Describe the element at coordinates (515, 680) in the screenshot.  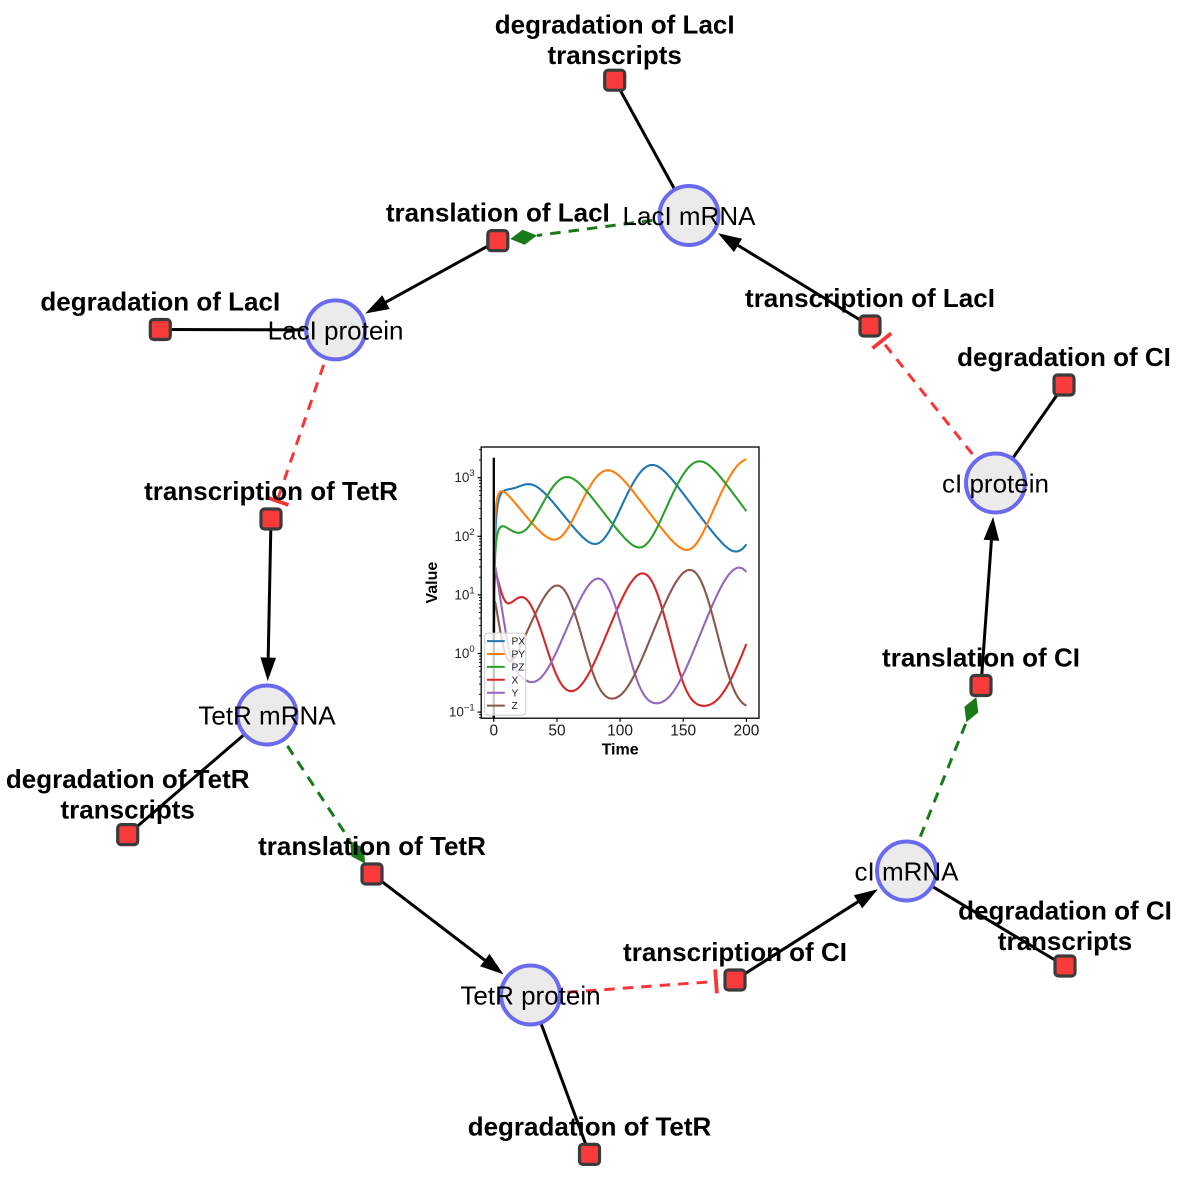
I see `svg-text: X` at that location.